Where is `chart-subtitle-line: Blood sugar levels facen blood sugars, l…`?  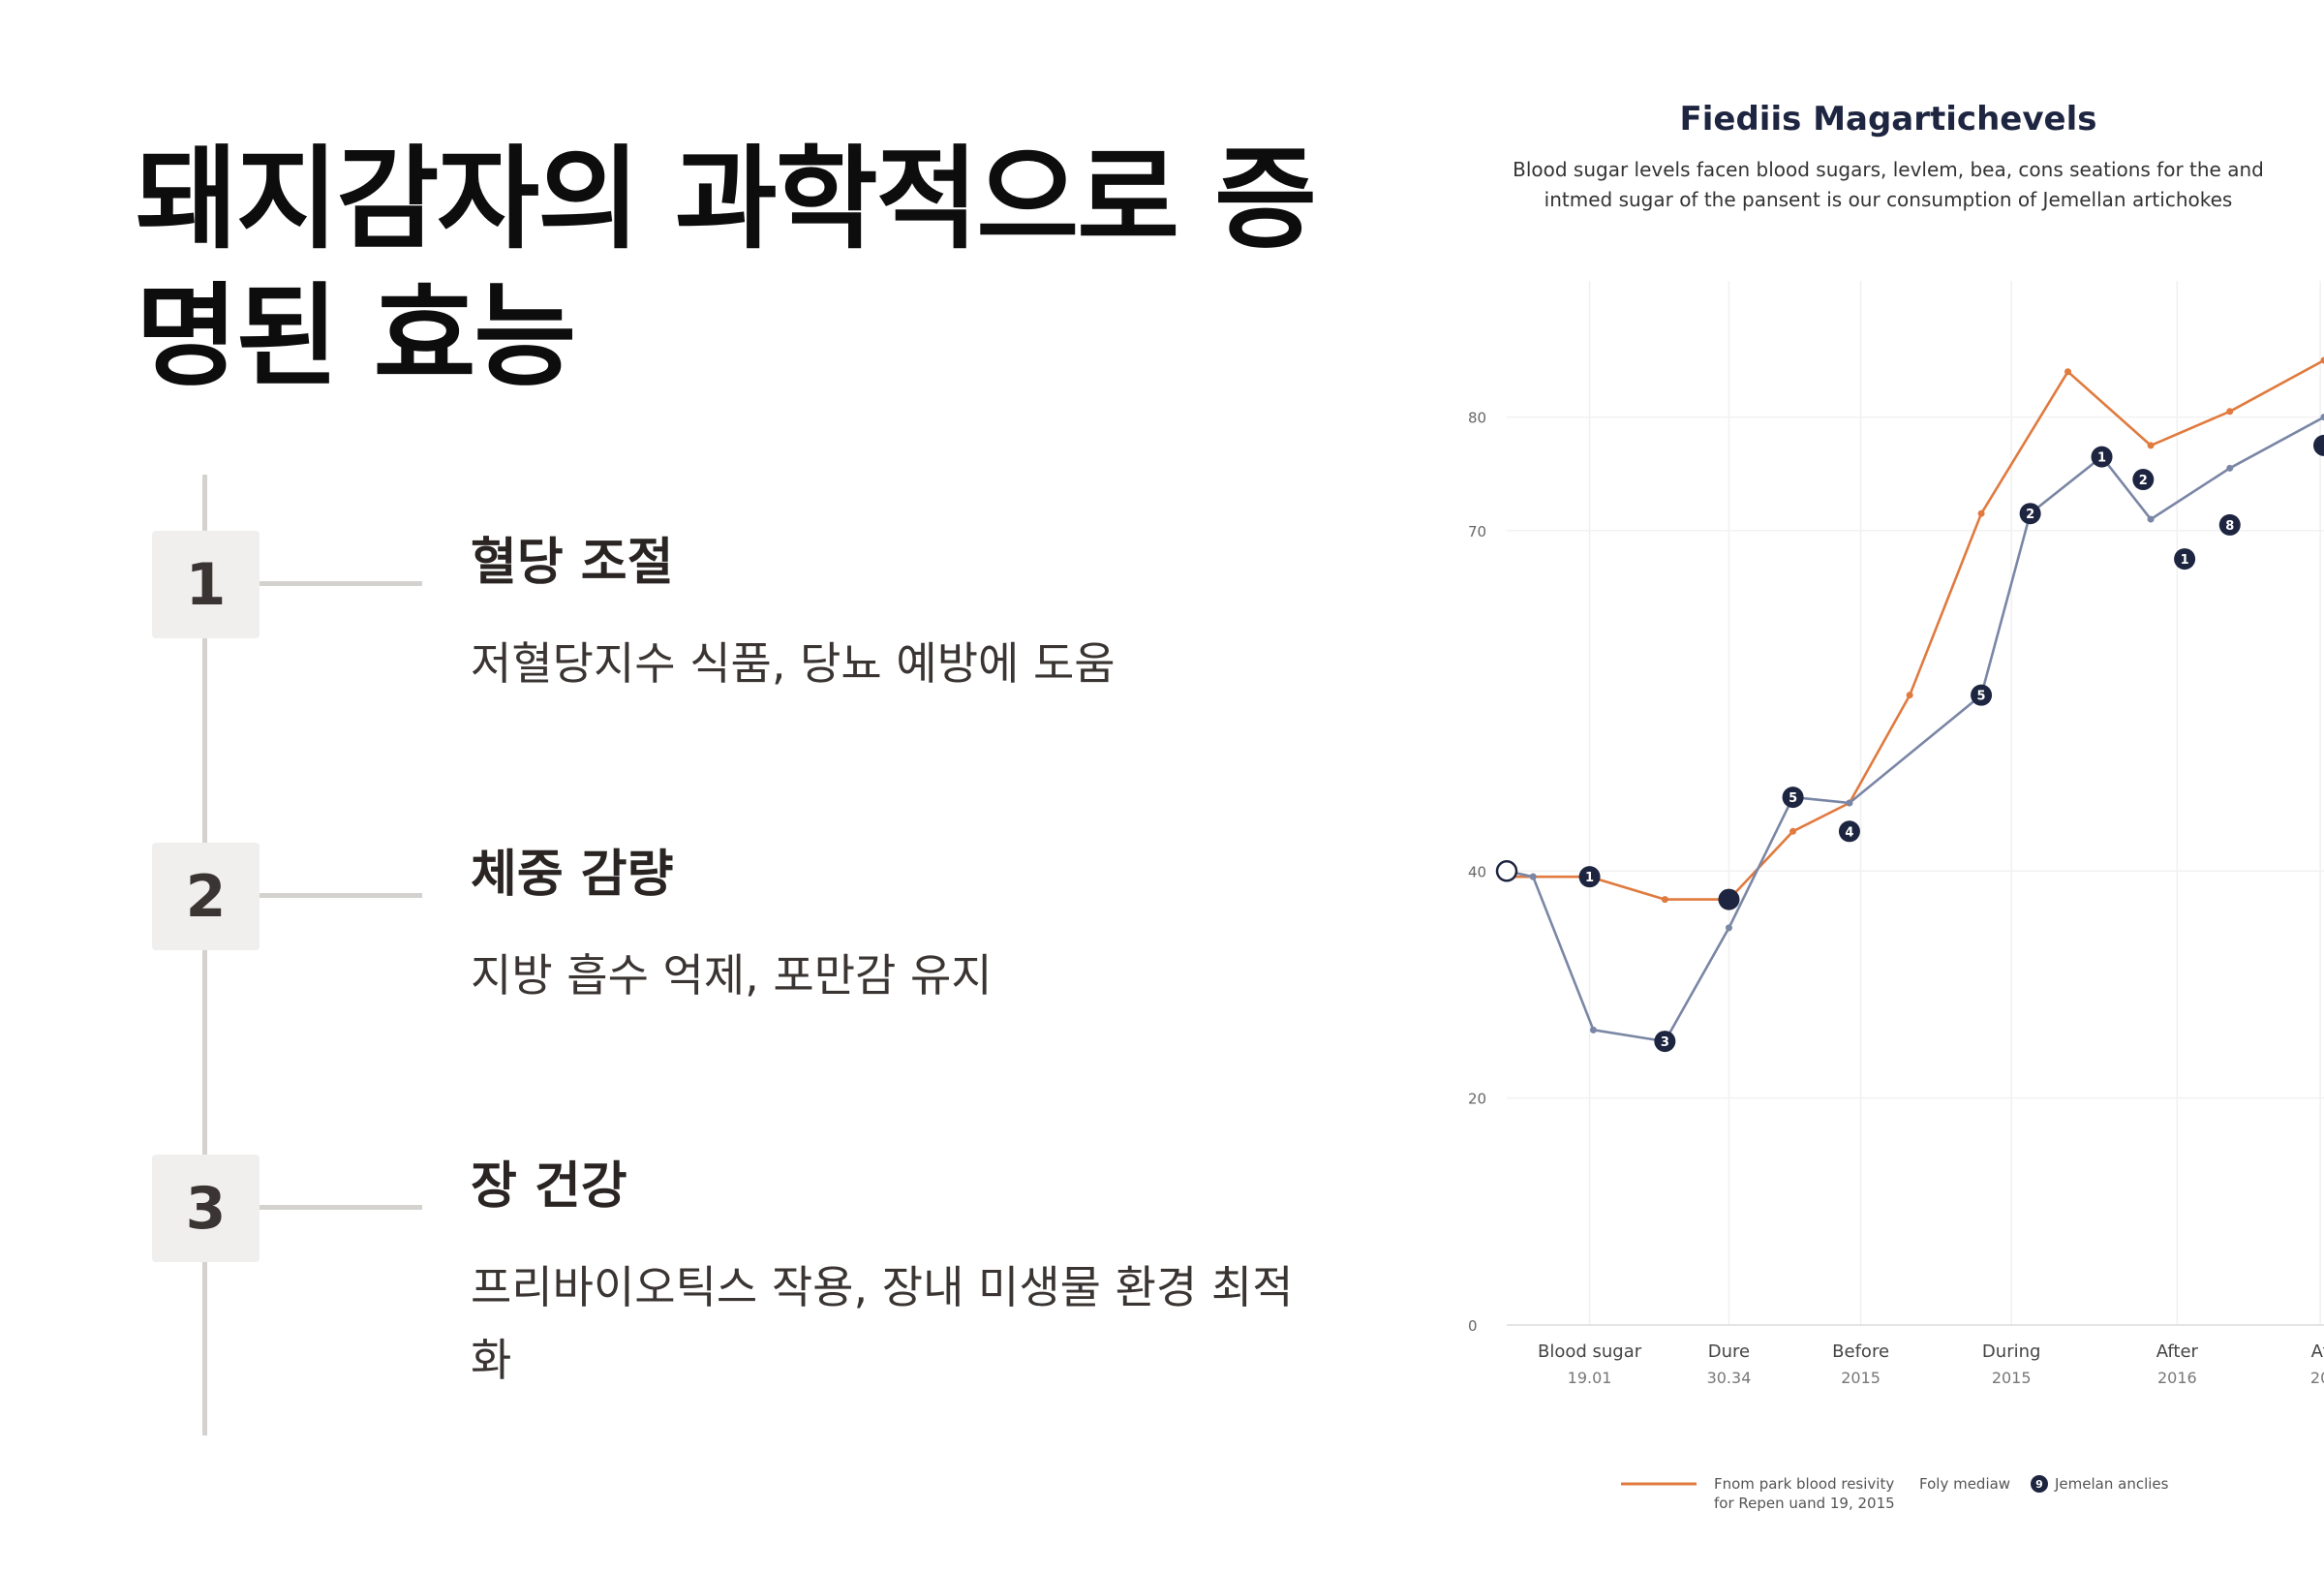 chart-subtitle-line: Blood sugar levels facen blood sugars, l… is located at coordinates (1889, 169).